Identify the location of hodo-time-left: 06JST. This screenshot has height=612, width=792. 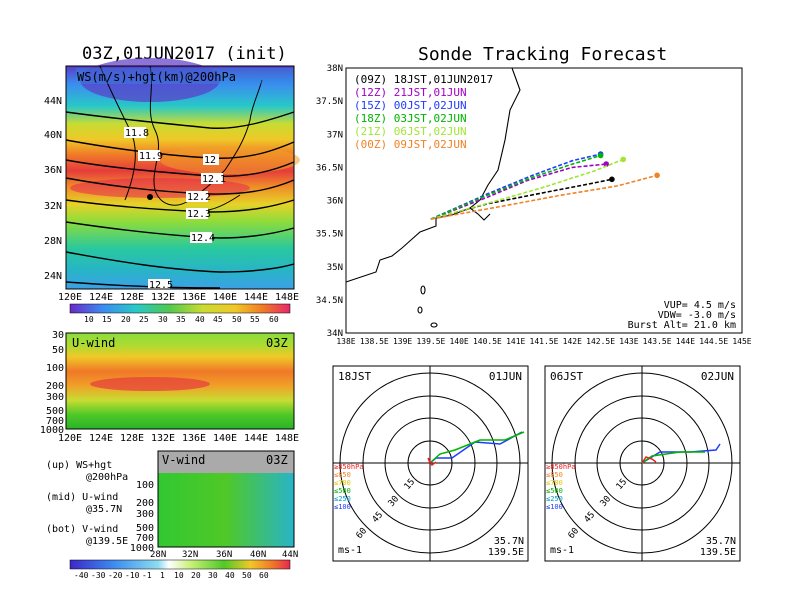
(566, 376).